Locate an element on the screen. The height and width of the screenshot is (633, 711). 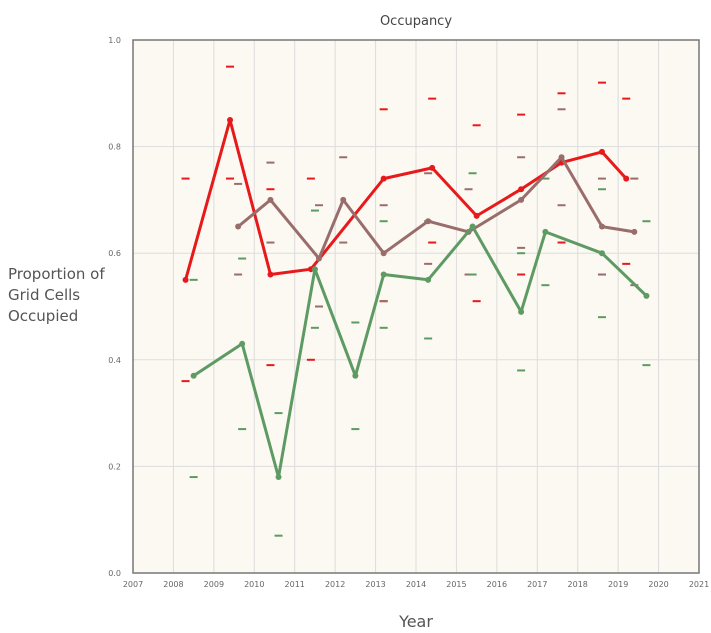
x-tick-label: 2019 is located at coordinates (618, 584).